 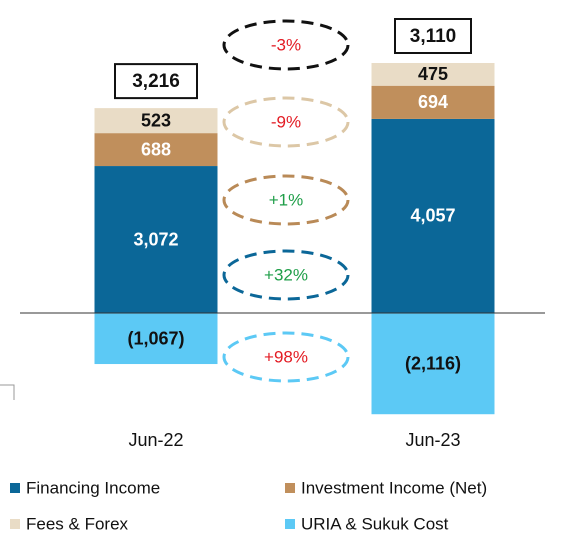 I want to click on change-label: +98%, so click(x=286, y=356).